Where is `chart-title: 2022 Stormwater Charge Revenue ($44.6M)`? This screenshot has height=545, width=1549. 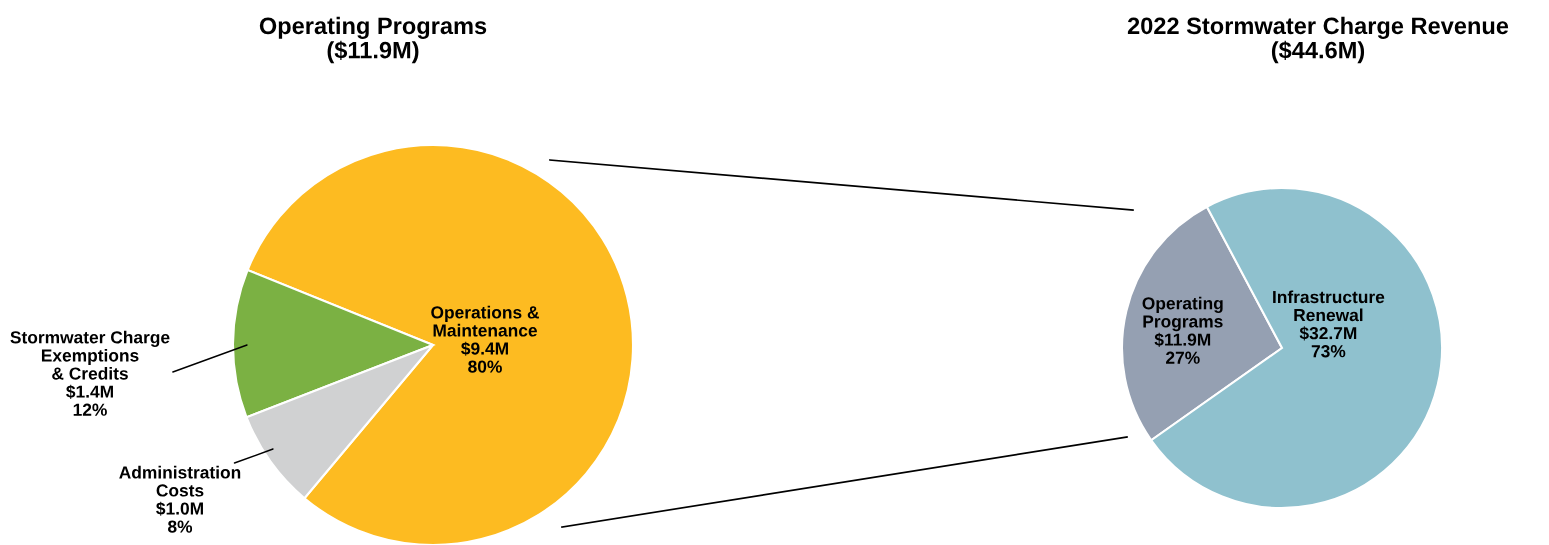
chart-title: 2022 Stormwater Charge Revenue ($44.6M) is located at coordinates (1318, 40).